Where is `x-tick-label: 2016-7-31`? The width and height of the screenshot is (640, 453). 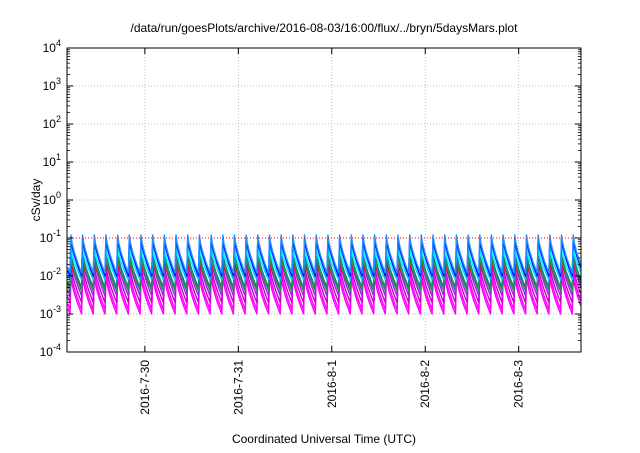
x-tick-label: 2016-7-31 is located at coordinates (238, 387).